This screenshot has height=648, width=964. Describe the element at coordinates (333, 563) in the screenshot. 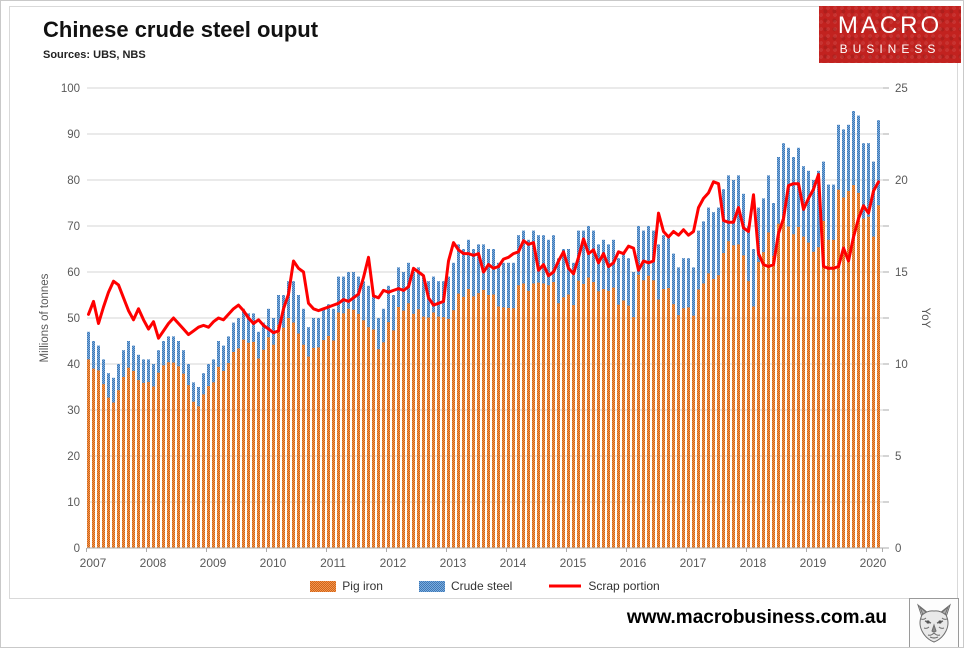

I see `svg-text: 2011` at that location.